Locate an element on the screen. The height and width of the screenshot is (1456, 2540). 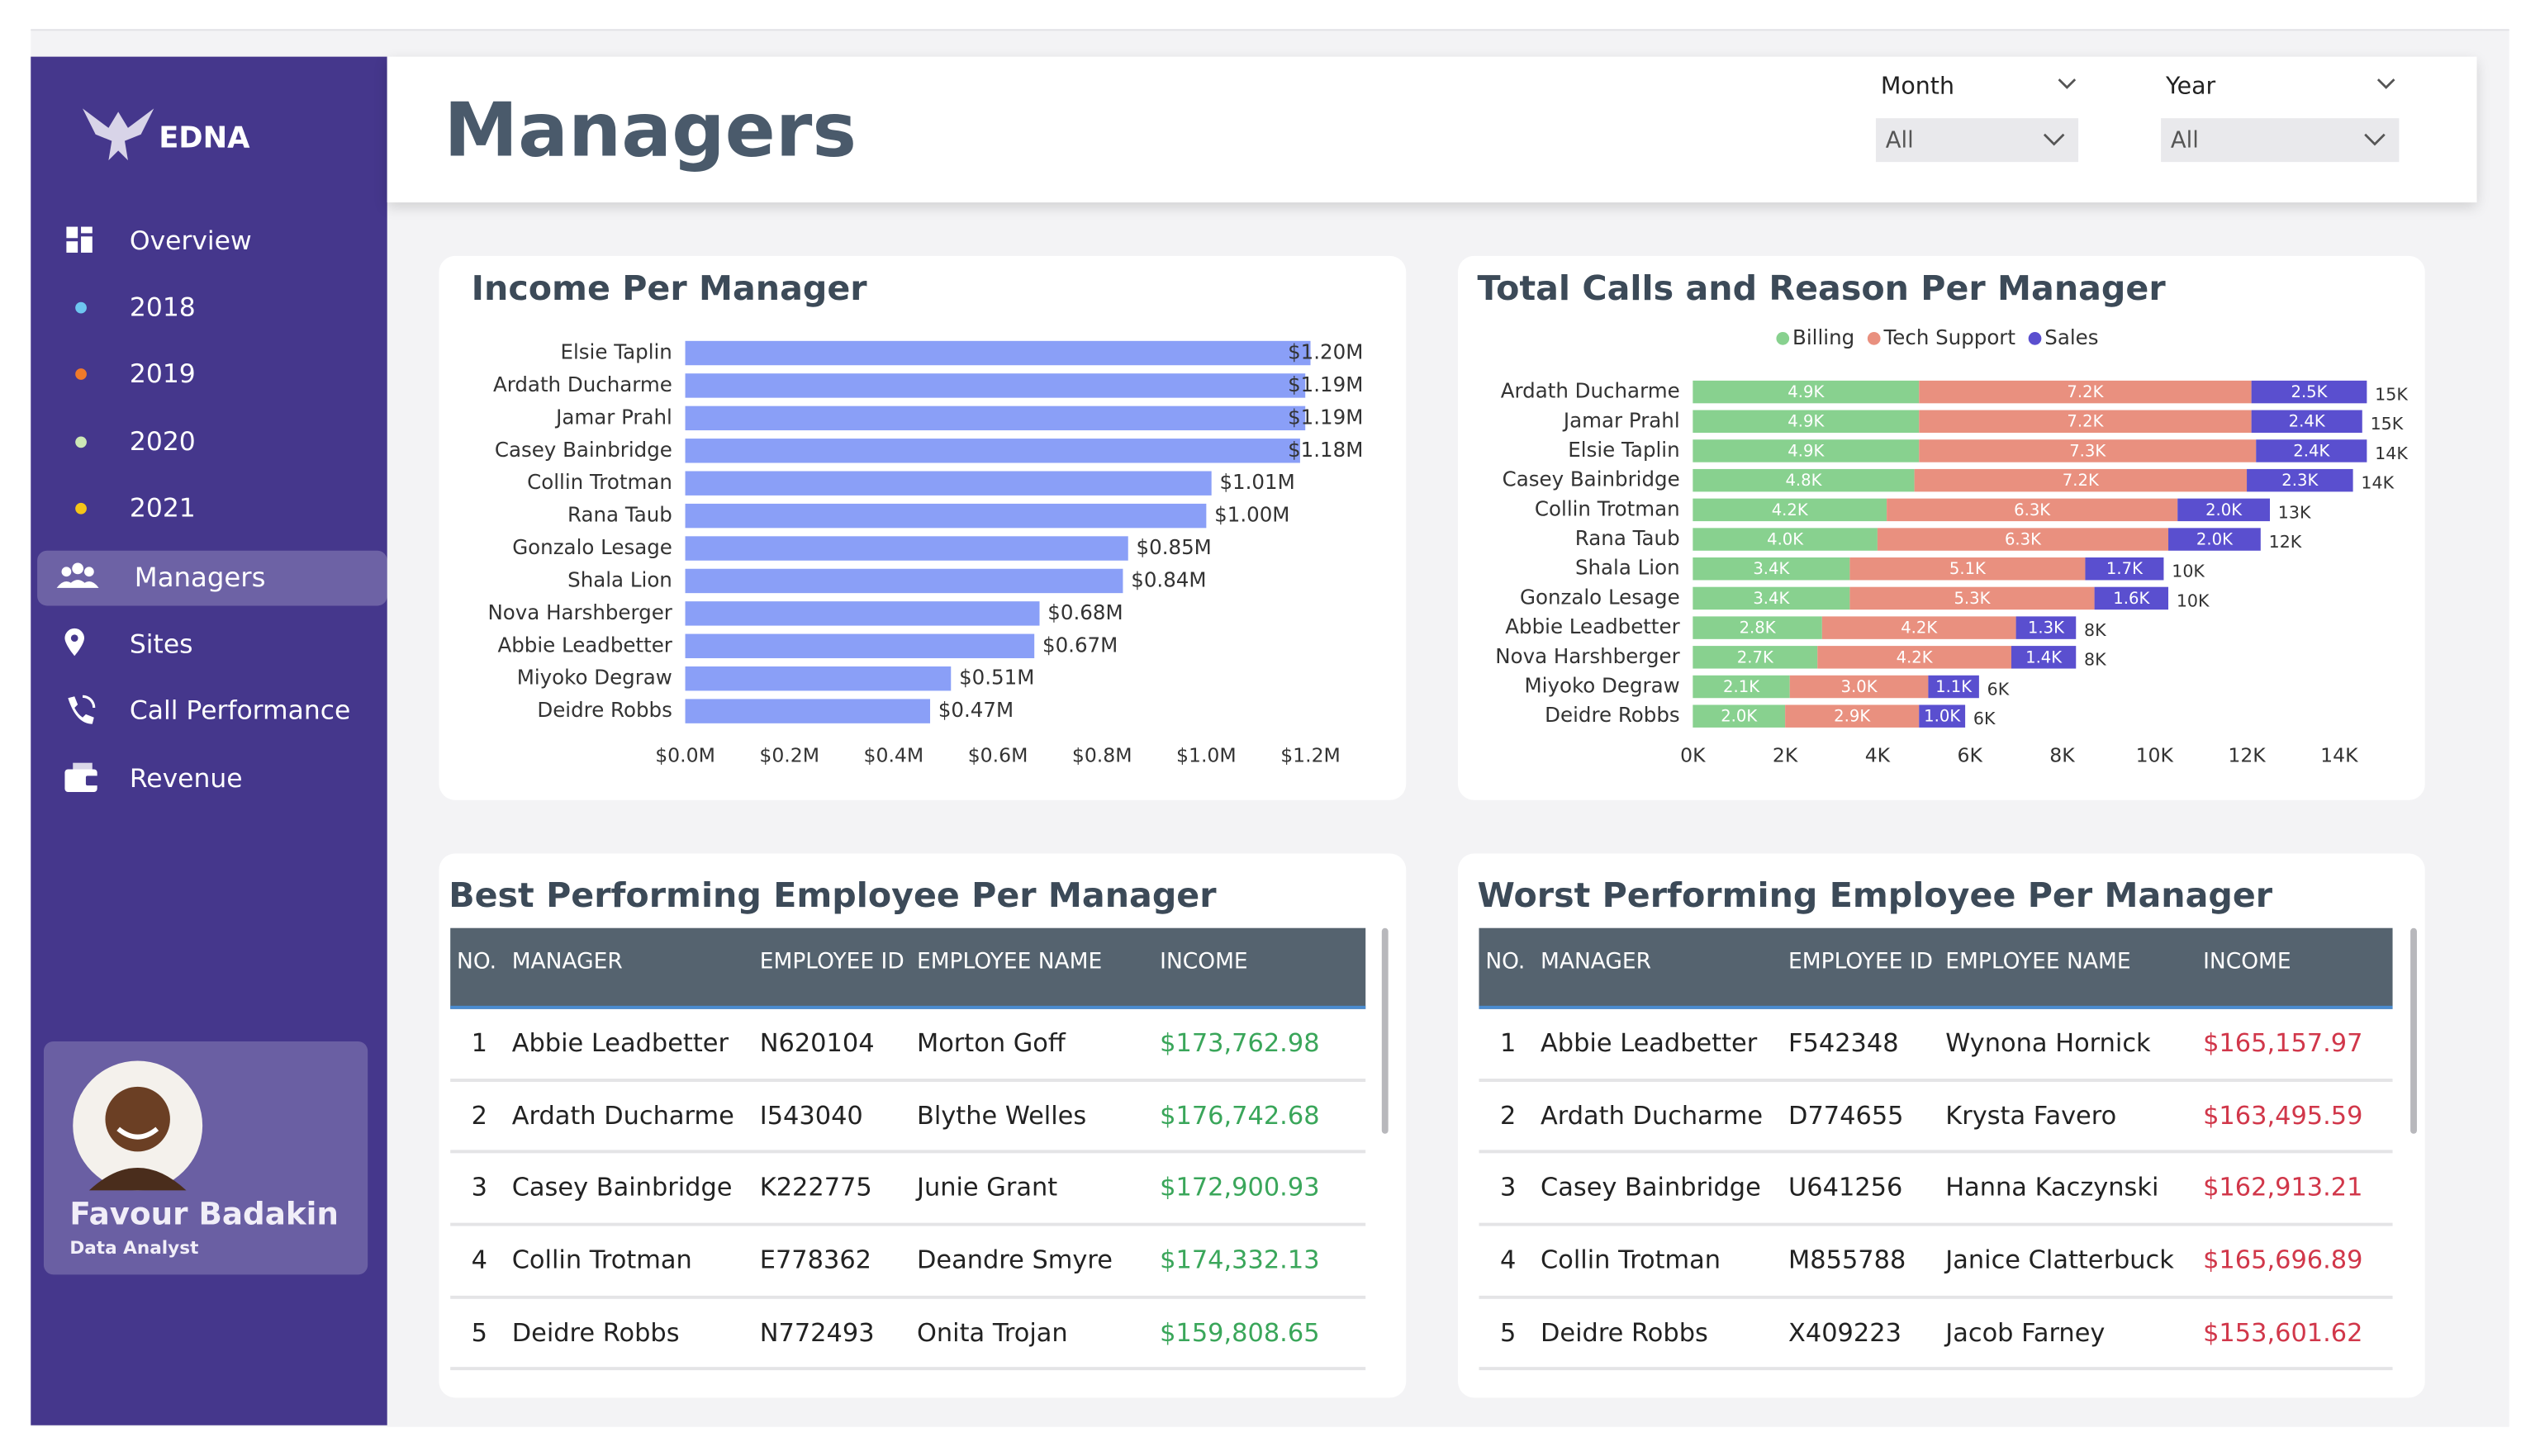
table-title: Worst Performing Employee Per Manager is located at coordinates (1875, 895).